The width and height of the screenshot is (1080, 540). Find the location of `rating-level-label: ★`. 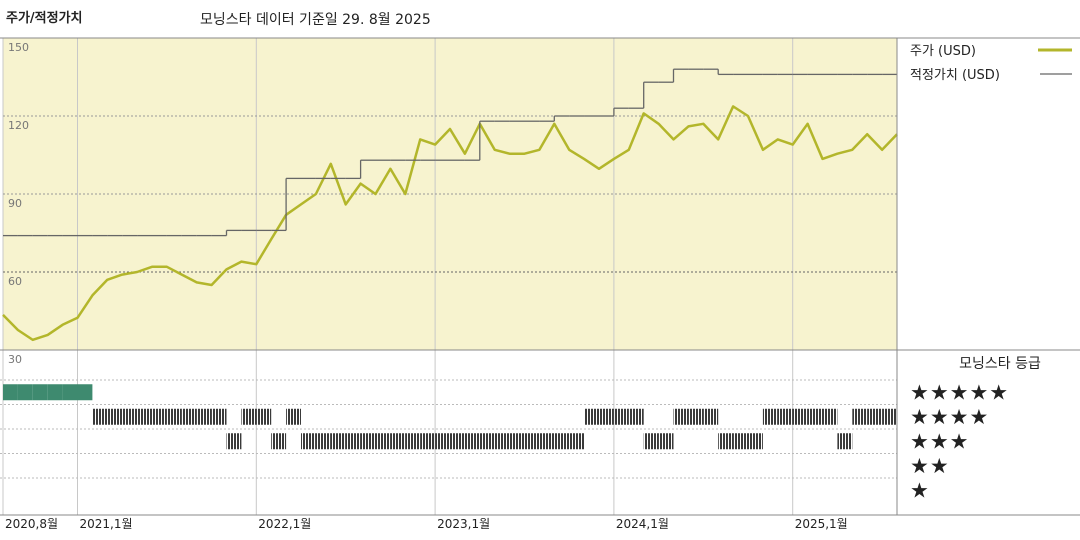

rating-level-label: ★ is located at coordinates (920, 490).